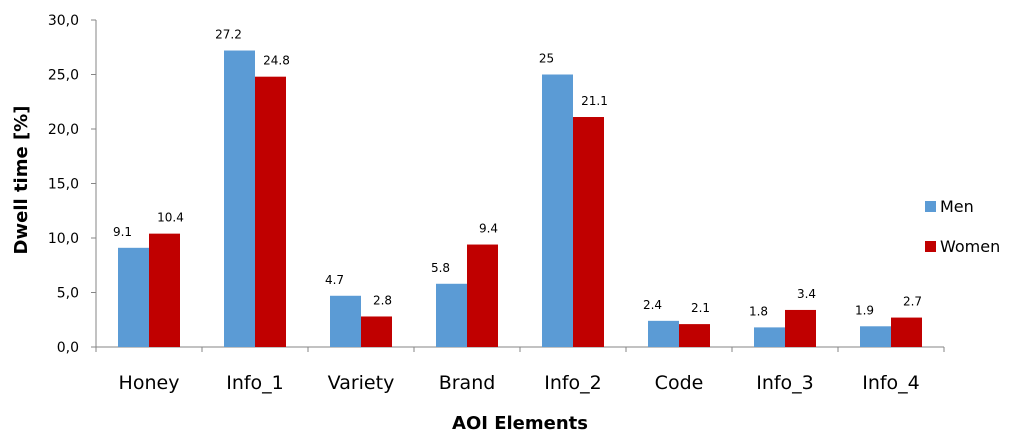 Image resolution: width=1017 pixels, height=436 pixels. Describe the element at coordinates (382, 300) in the screenshot. I see `data-label: 2.8` at that location.